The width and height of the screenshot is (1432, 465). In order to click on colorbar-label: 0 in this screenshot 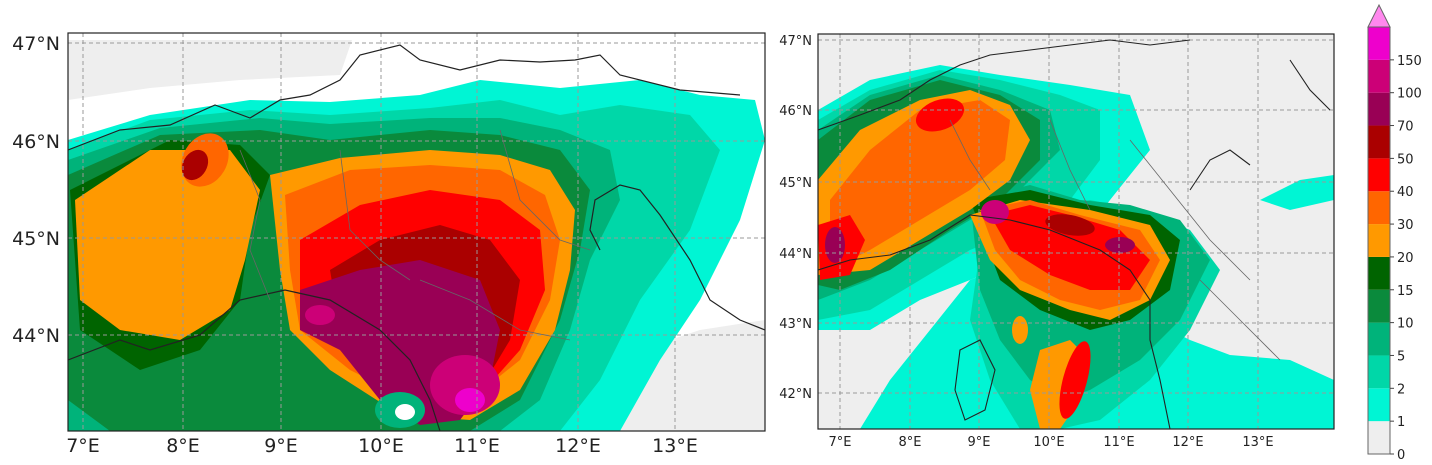, I will do `click(1401, 455)`.